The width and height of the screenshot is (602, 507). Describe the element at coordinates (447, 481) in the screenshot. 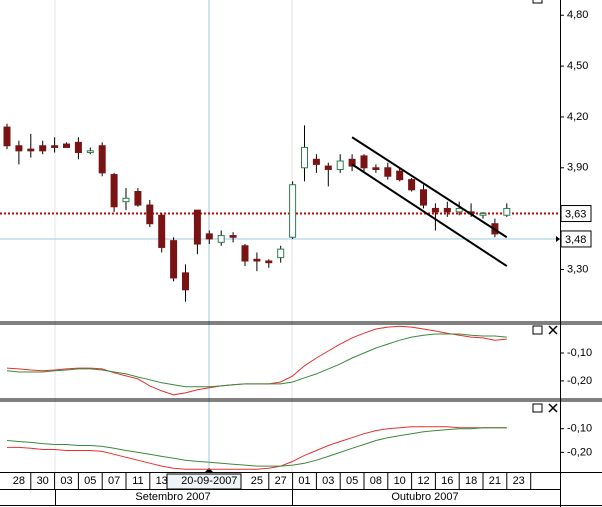

I see `x-tick-label: 16` at that location.